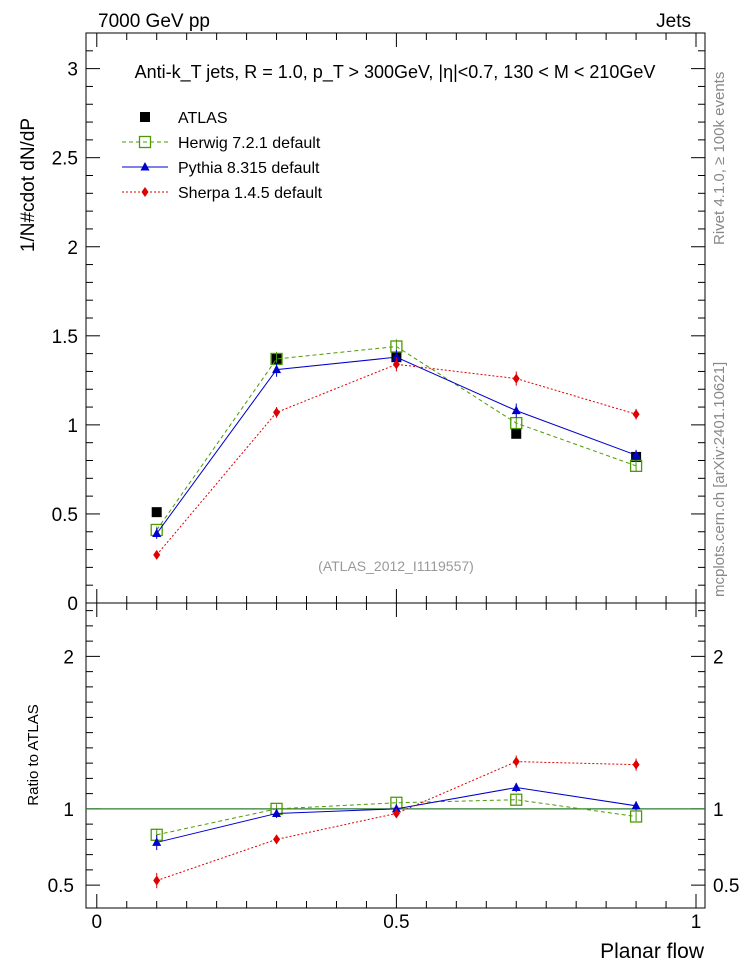  I want to click on ratio-ytick-label-0.5: 0.5, so click(61, 886).